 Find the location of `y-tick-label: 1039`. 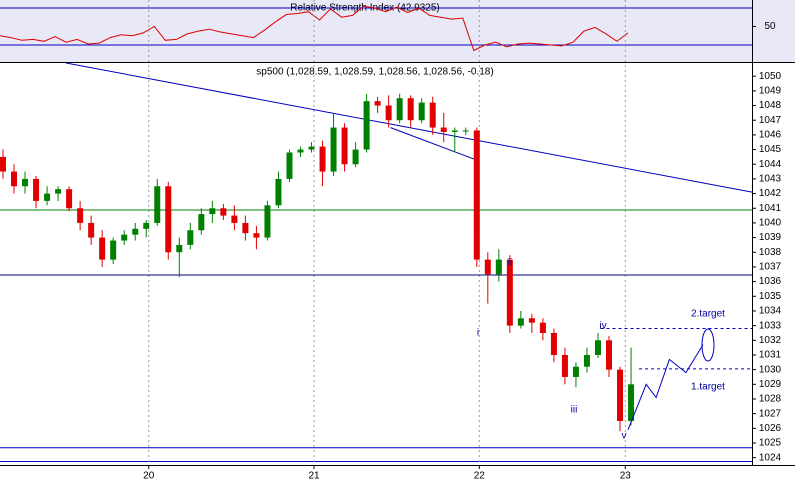

y-tick-label: 1039 is located at coordinates (770, 237).